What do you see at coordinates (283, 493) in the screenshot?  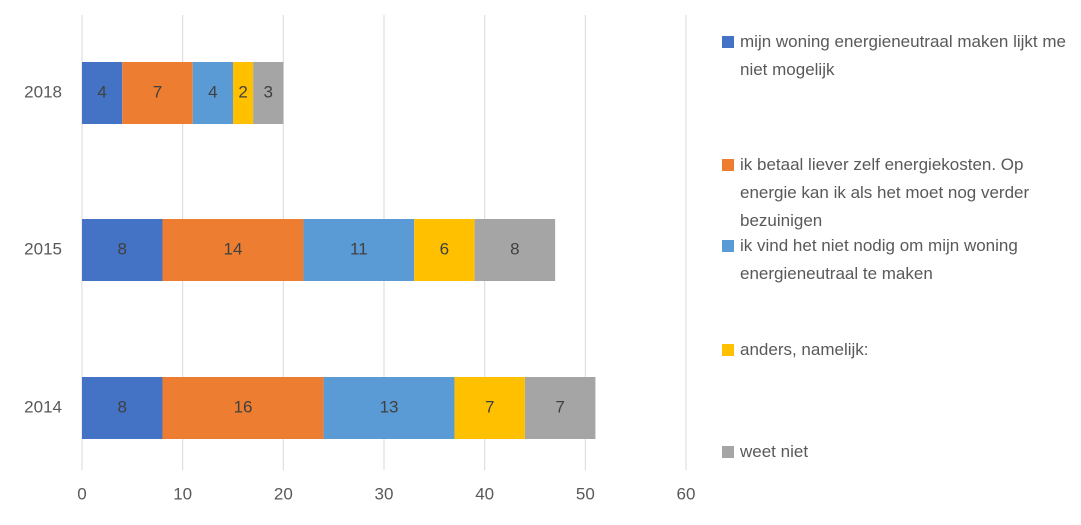 I see `x-tick-label: 20` at bounding box center [283, 493].